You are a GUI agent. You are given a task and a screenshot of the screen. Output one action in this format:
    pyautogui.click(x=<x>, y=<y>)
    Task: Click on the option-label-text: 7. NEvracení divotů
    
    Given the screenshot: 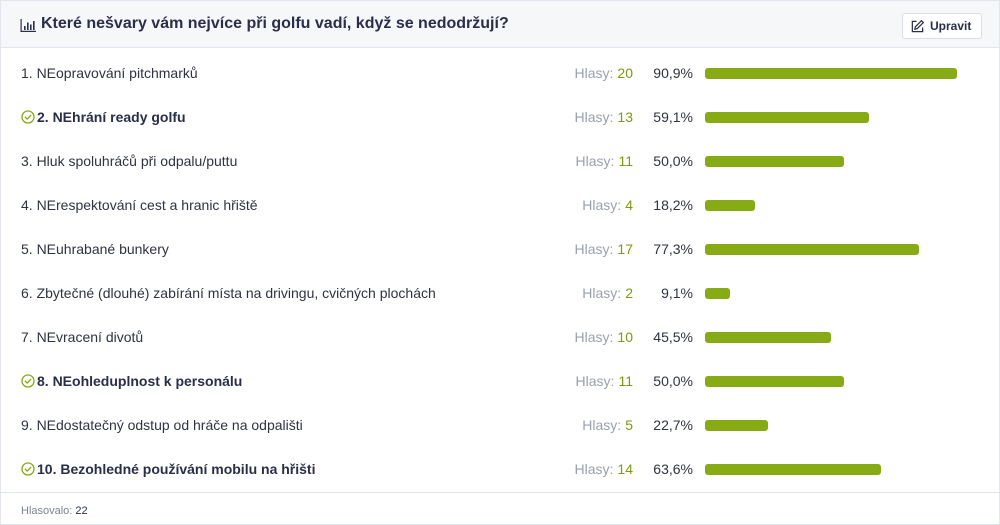 What is the action you would take?
    pyautogui.click(x=82, y=337)
    